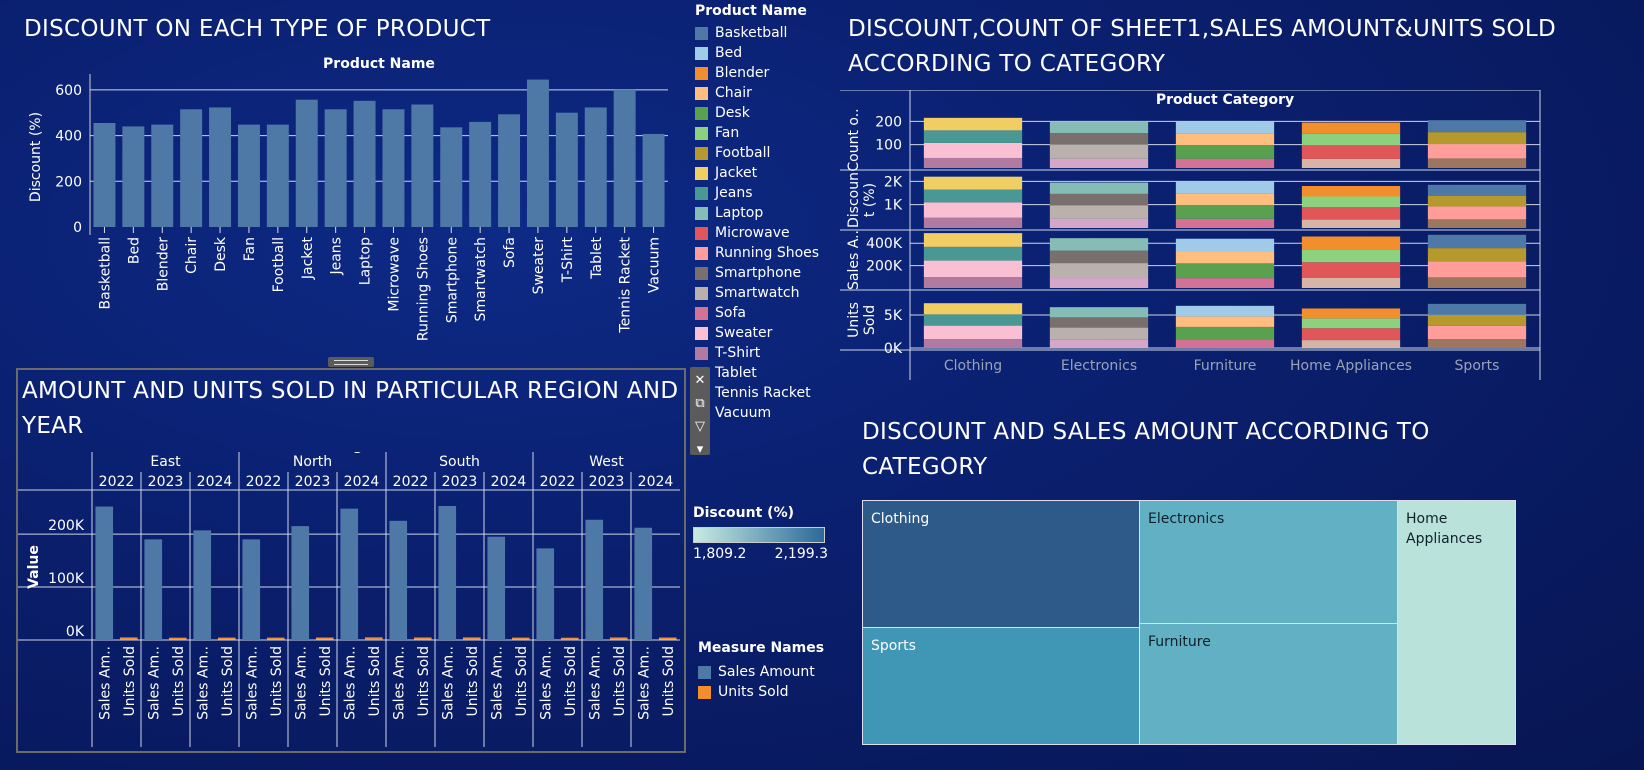 The image size is (1644, 770). Describe the element at coordinates (509, 482) in the screenshot. I see `year-label: 2024` at that location.